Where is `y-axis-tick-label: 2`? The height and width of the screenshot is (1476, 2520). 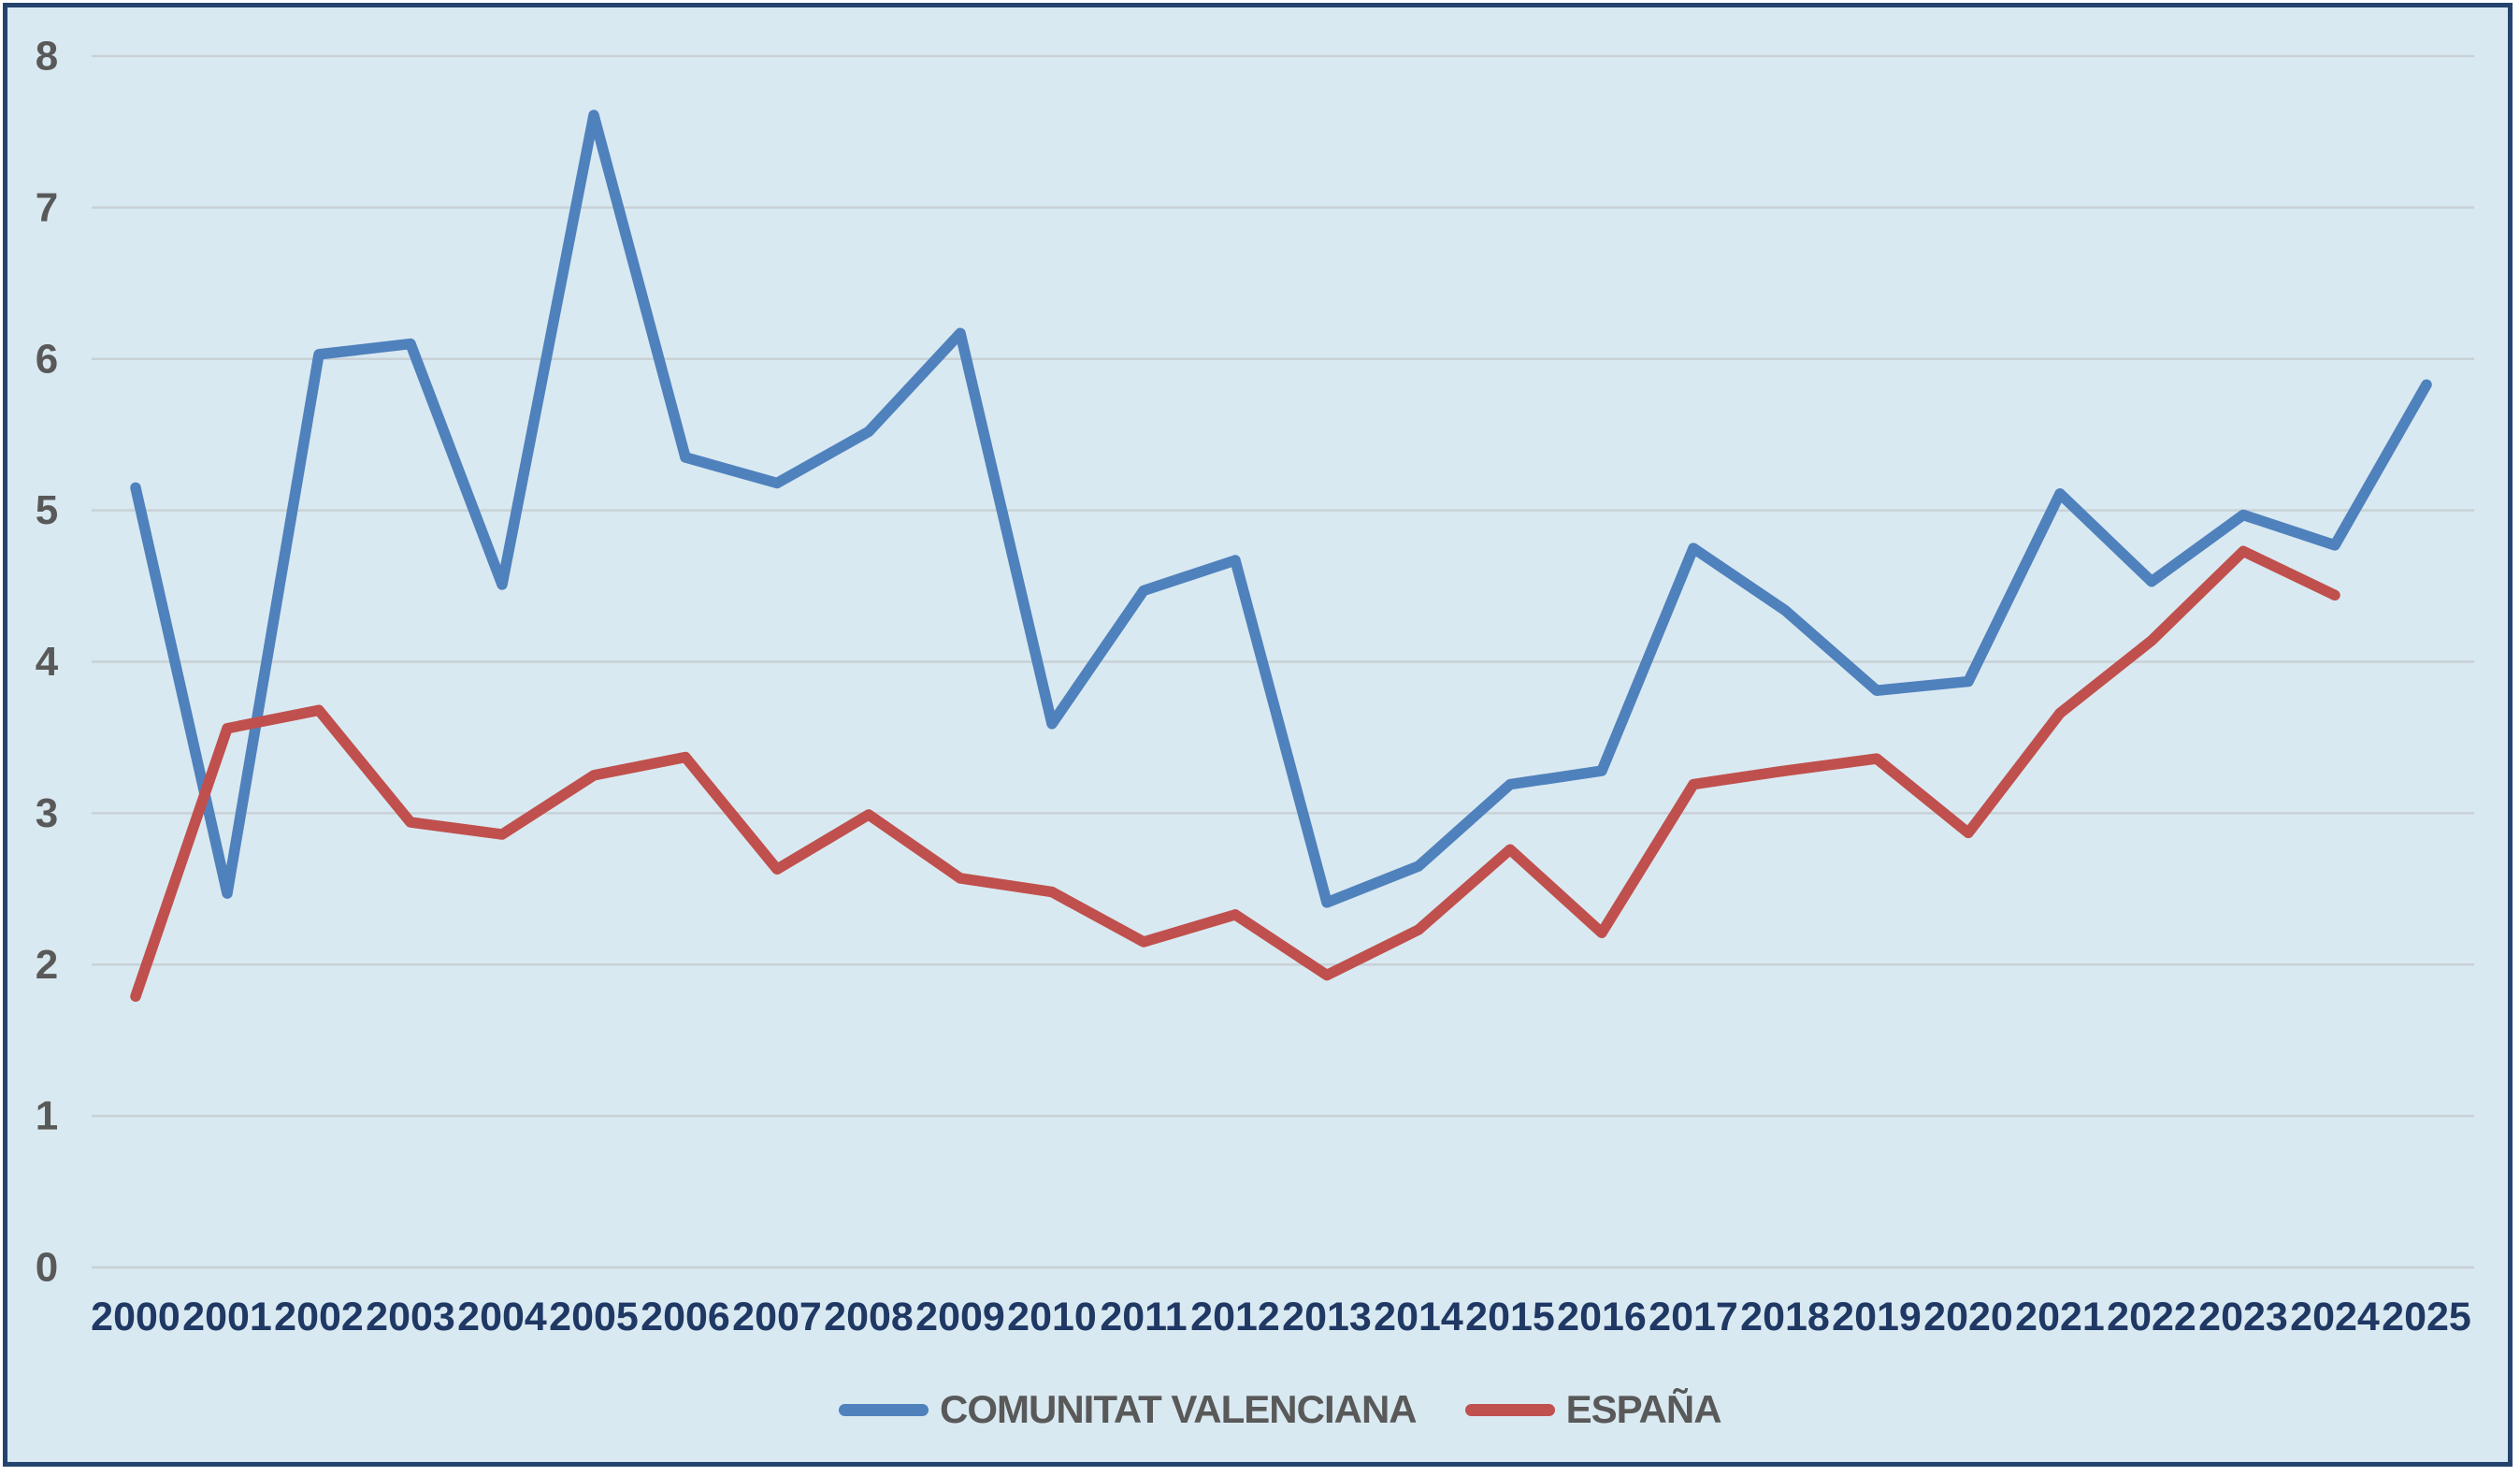 y-axis-tick-label: 2 is located at coordinates (47, 965).